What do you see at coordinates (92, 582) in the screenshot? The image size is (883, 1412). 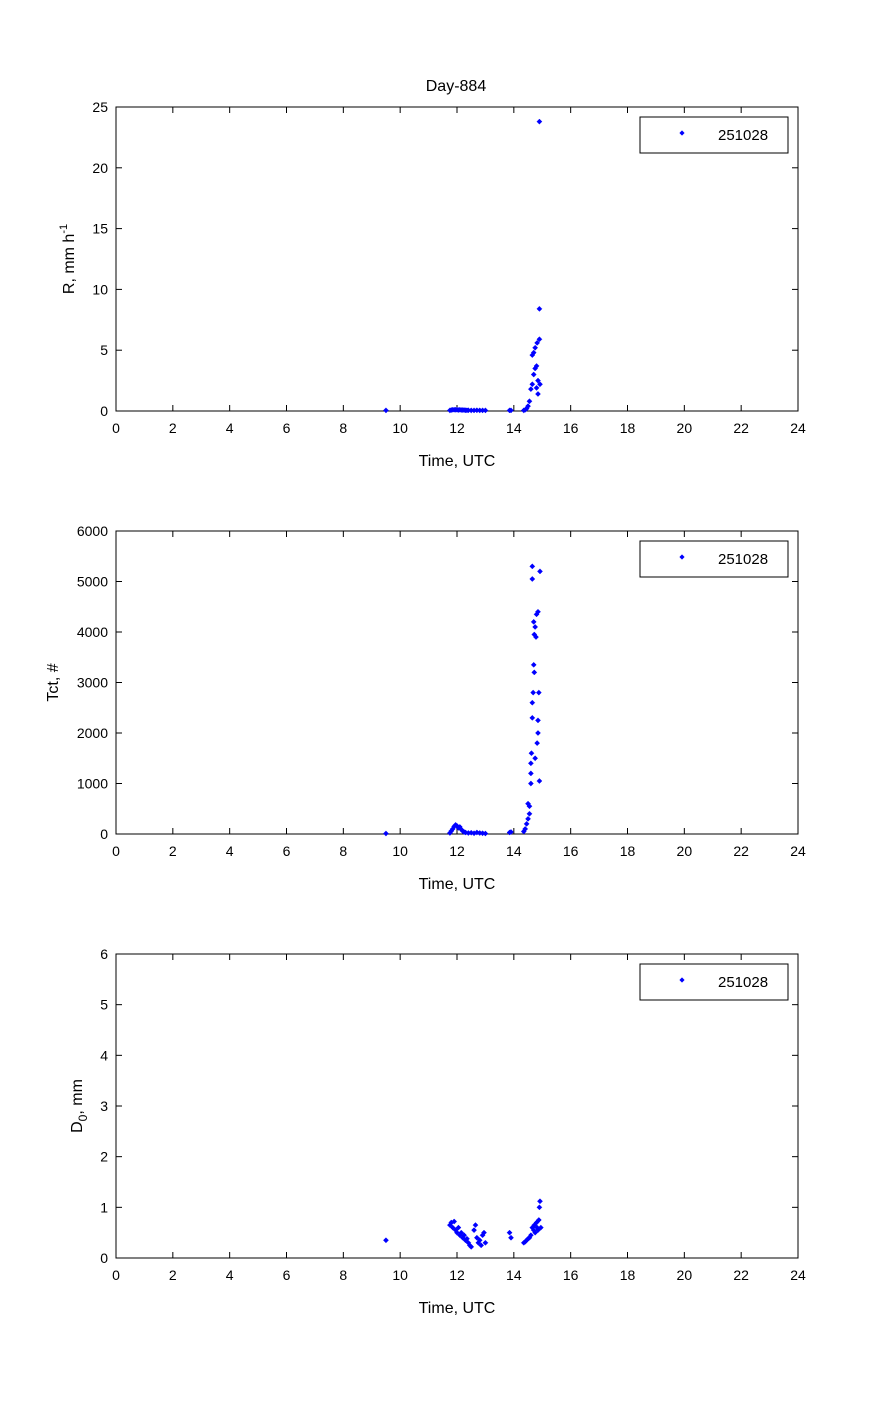 I see `y-tick-label: 5000` at bounding box center [92, 582].